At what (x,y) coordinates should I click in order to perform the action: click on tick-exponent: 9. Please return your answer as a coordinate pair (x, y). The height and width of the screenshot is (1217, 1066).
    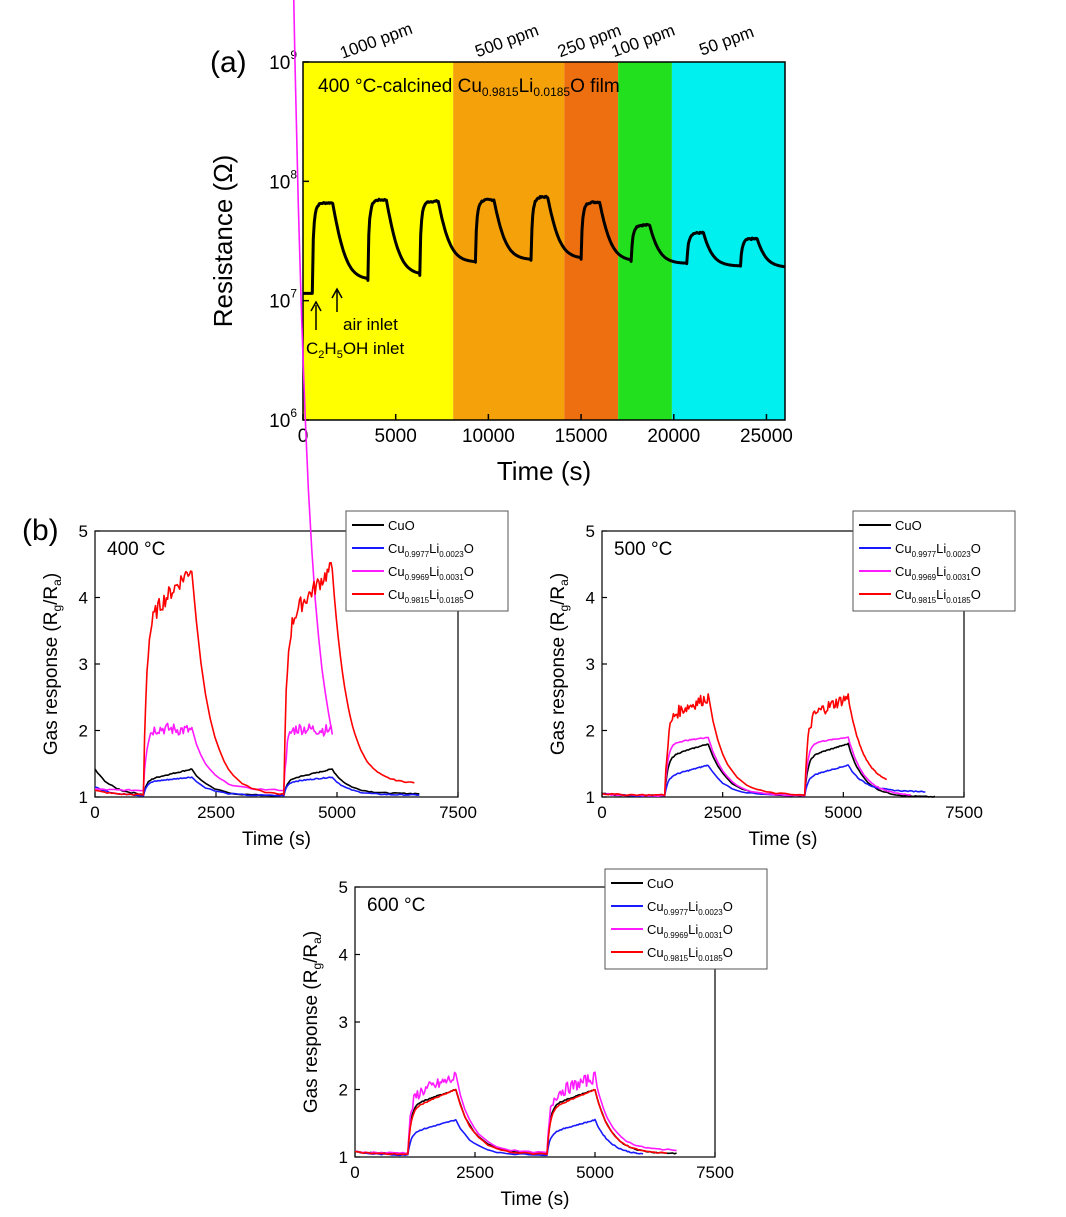
    Looking at the image, I should click on (293, 55).